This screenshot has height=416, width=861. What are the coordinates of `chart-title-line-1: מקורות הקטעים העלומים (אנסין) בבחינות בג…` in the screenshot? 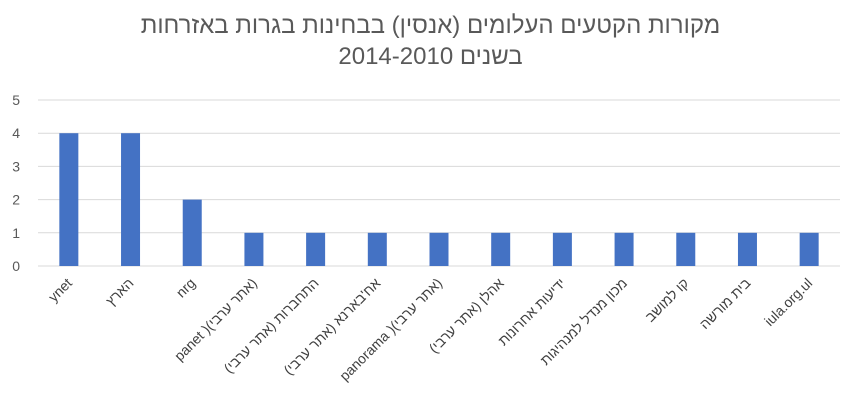 It's located at (430, 25).